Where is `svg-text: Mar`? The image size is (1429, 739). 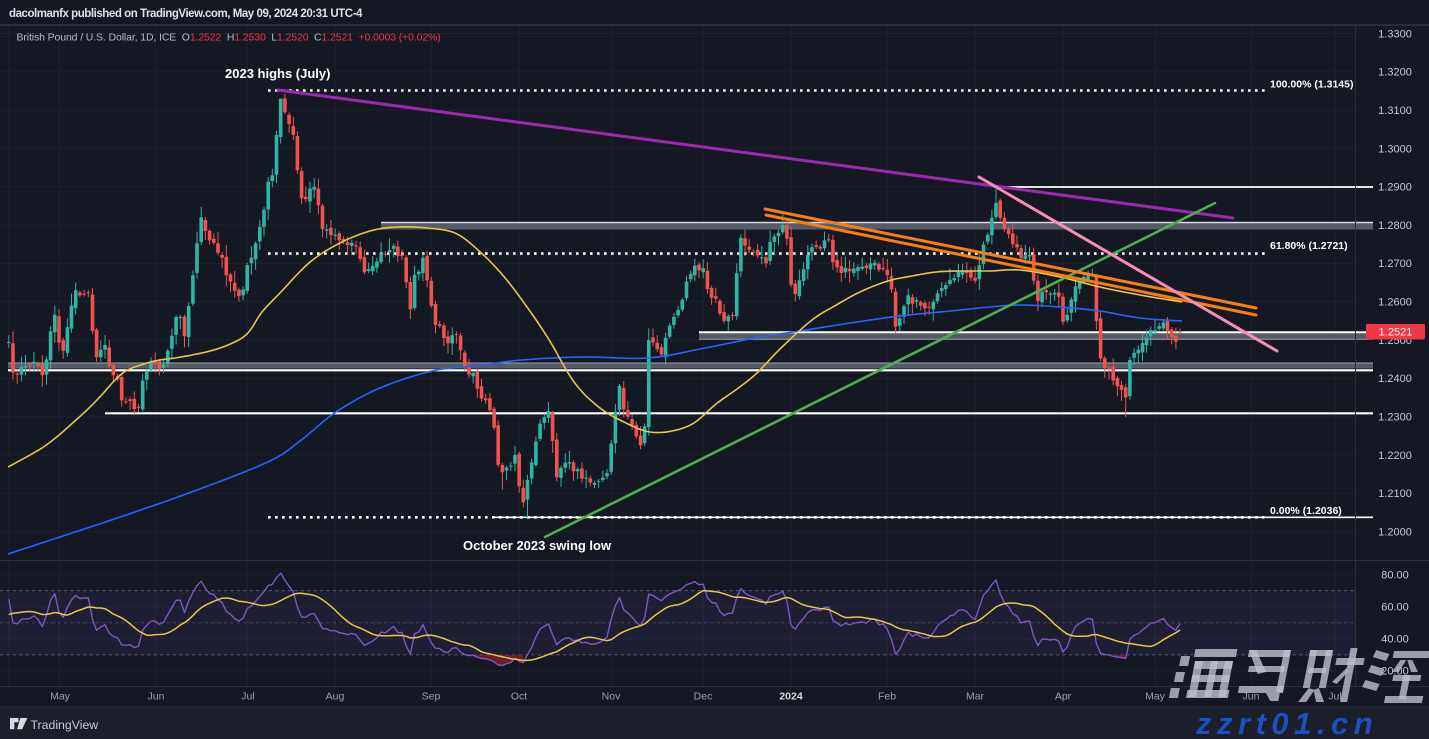 svg-text: Mar is located at coordinates (975, 697).